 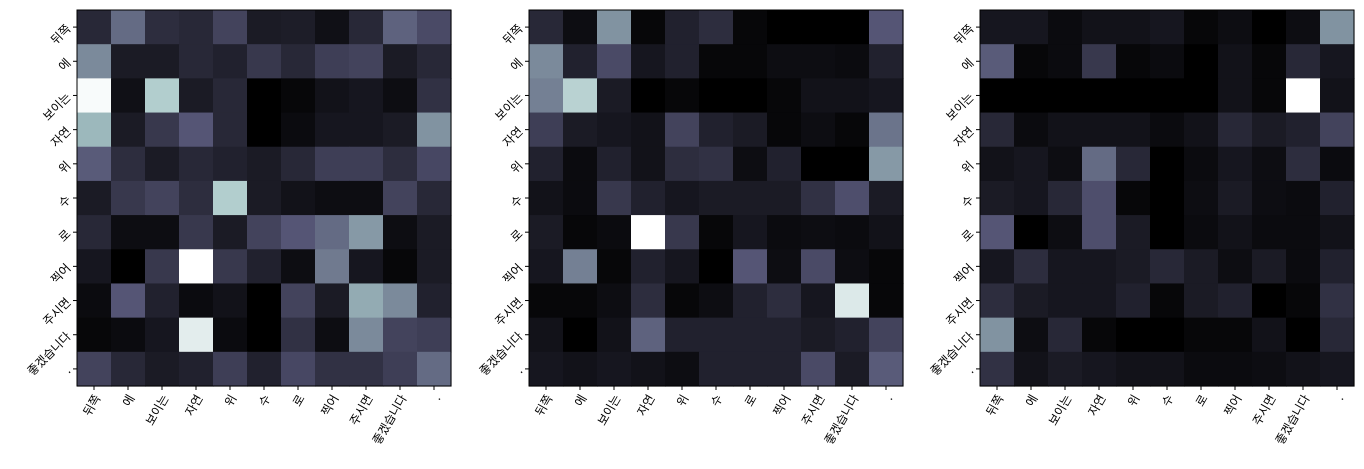 What do you see at coordinates (964, 137) in the screenshot?
I see `y-tick-label: 자연` at bounding box center [964, 137].